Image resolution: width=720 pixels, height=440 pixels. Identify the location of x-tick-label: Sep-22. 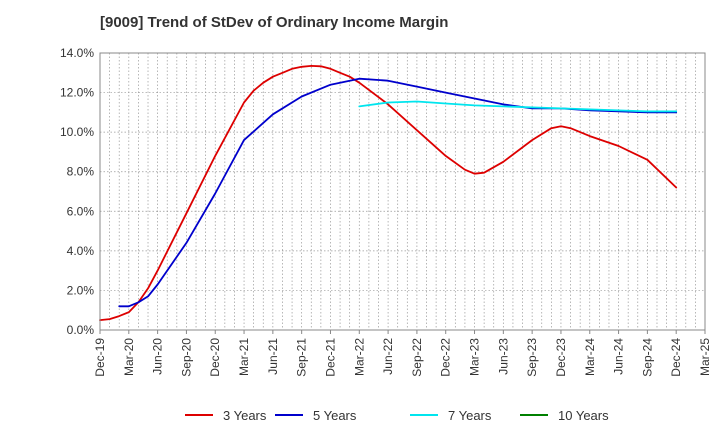
(417, 357).